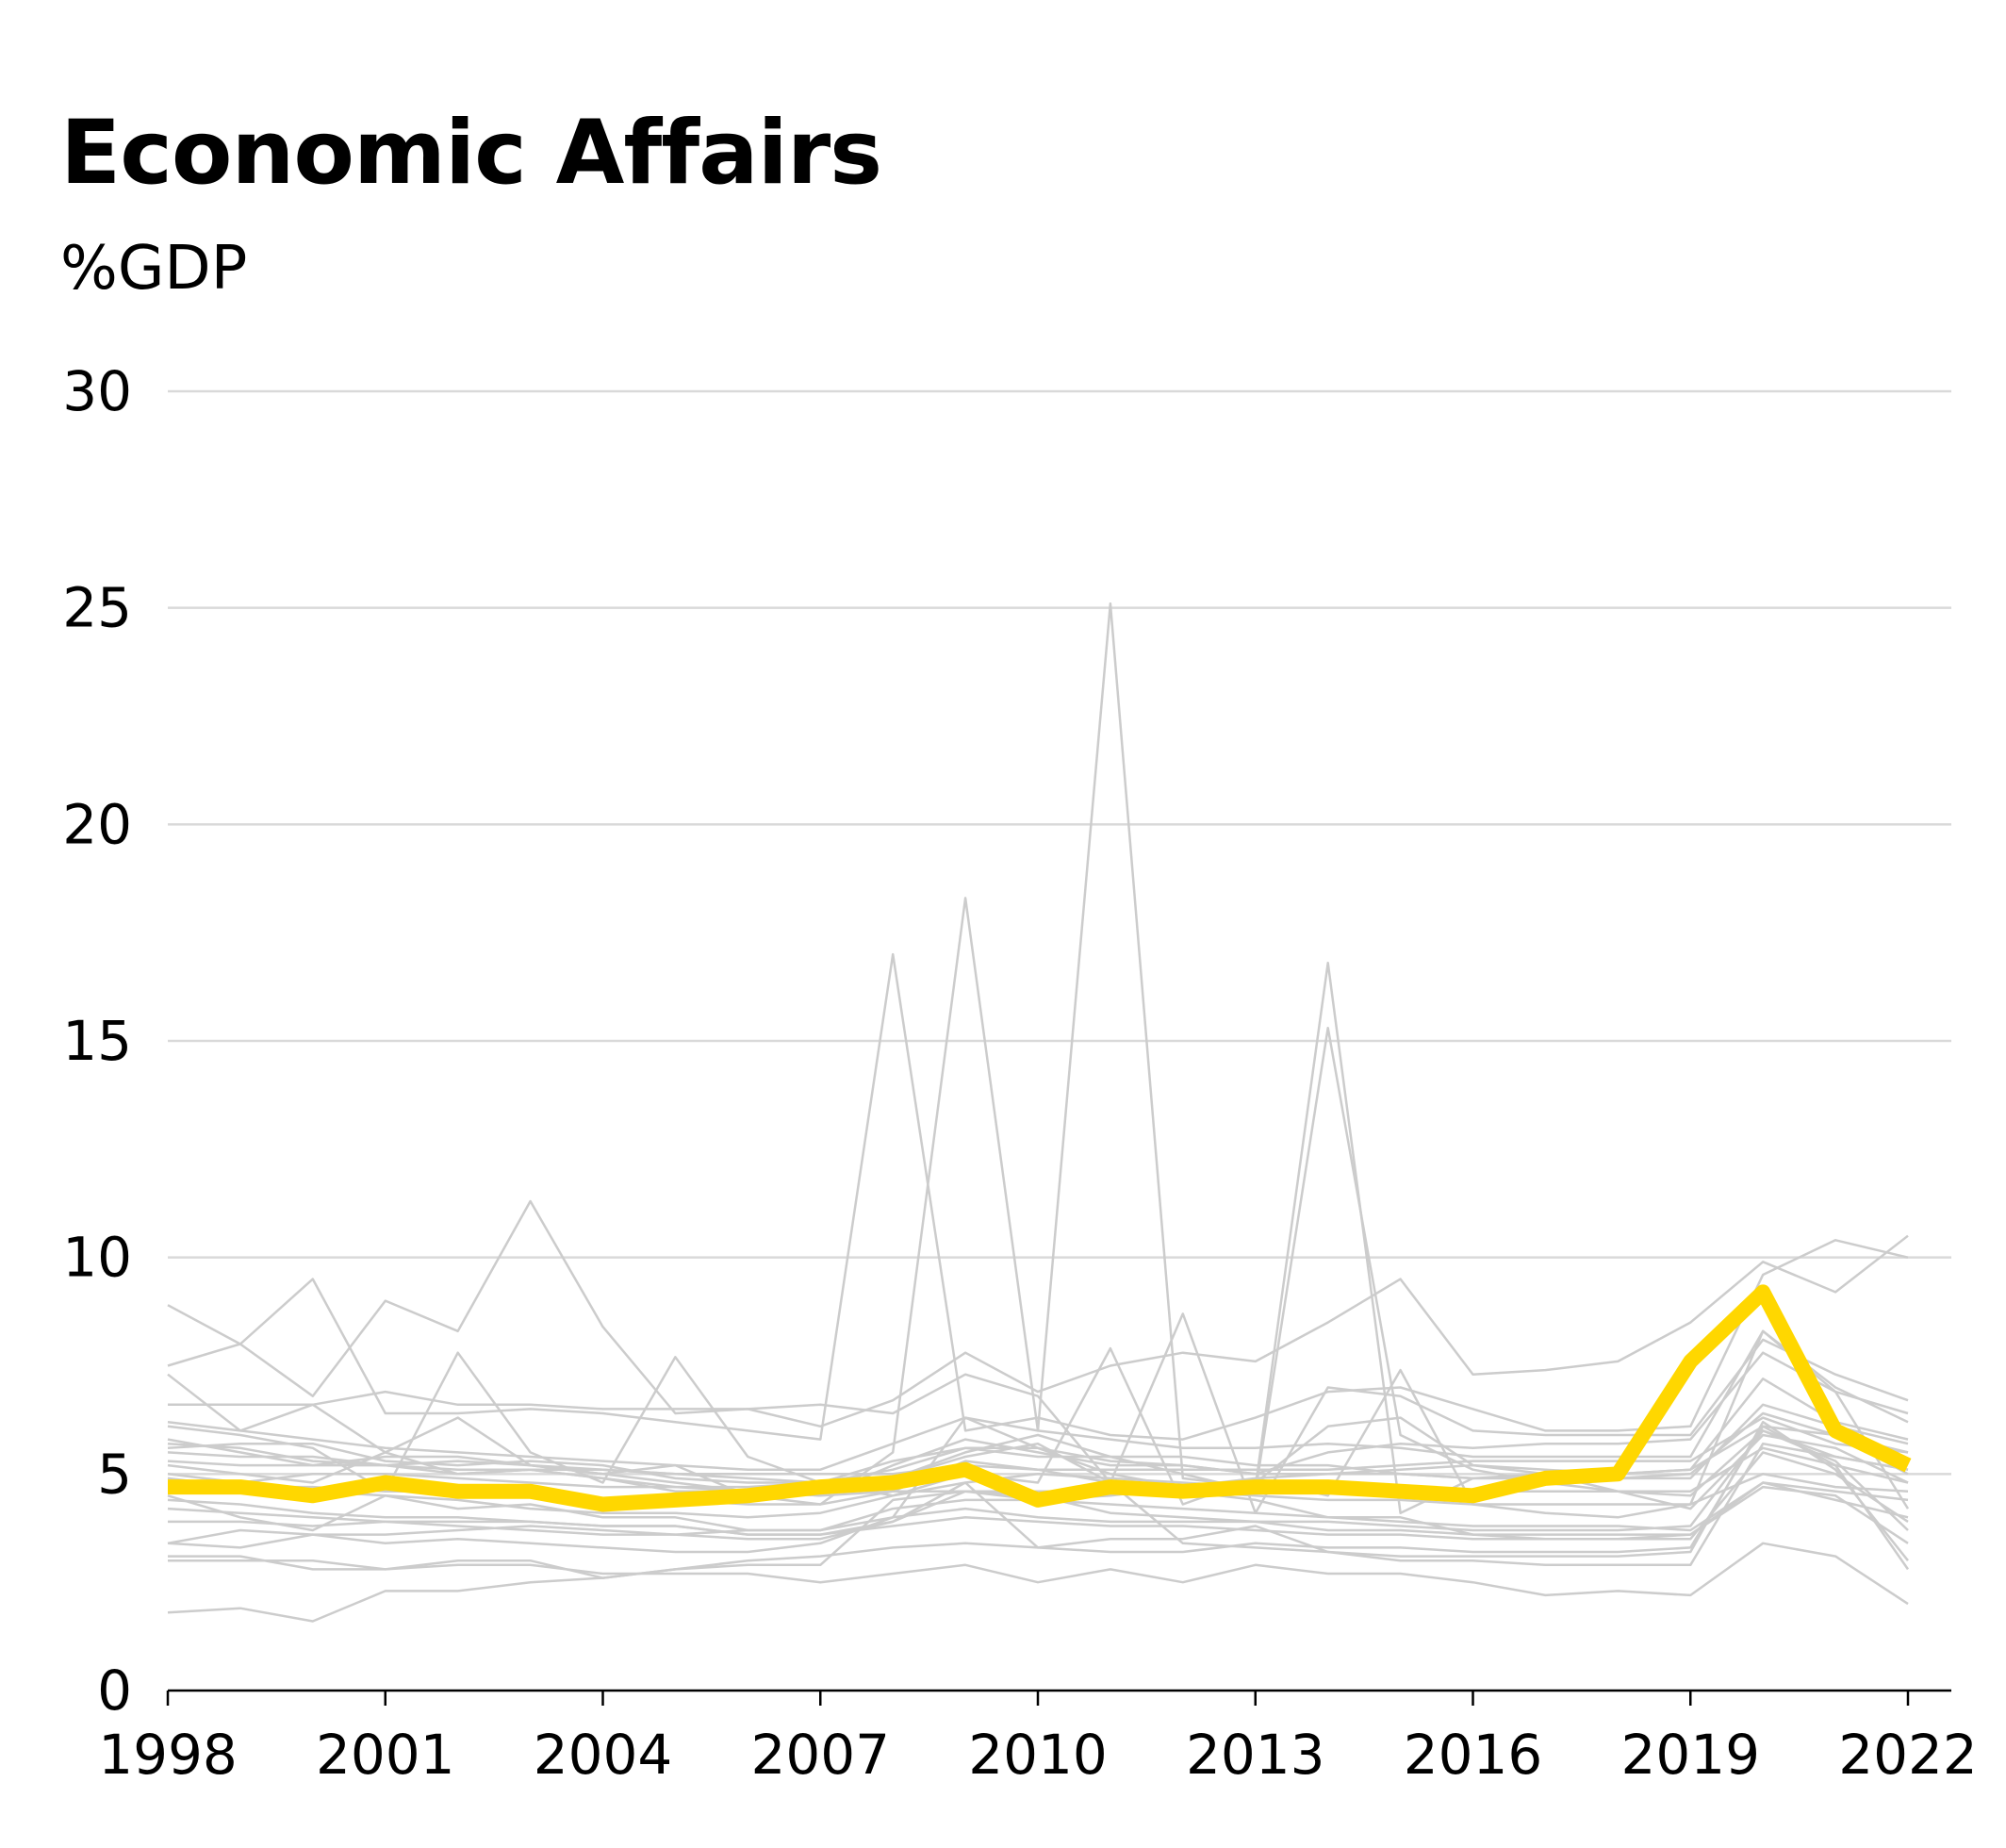 This screenshot has width=2006, height=1848. I want to click on y-tick-label-10: 10, so click(97, 1258).